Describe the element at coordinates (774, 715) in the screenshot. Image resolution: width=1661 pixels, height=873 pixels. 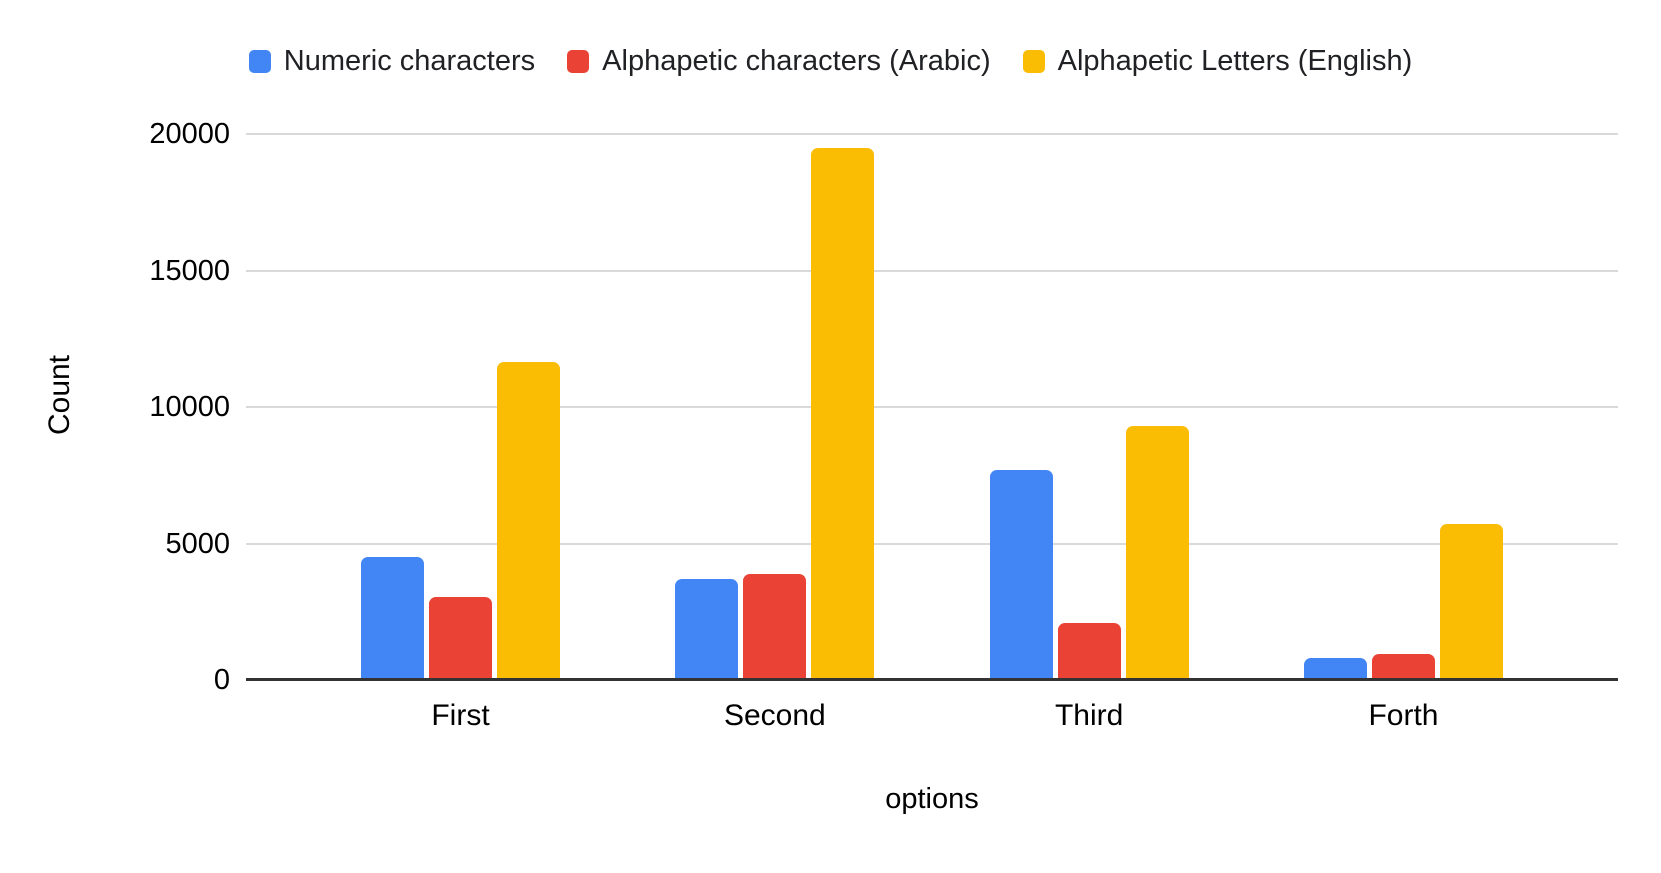
I see `x-category-label: Second` at that location.